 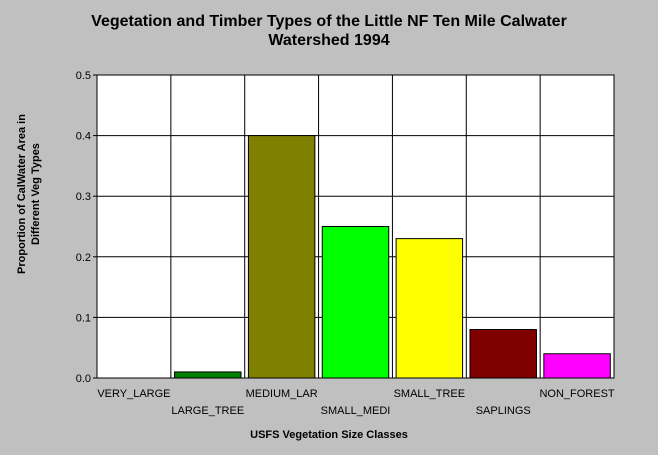 What do you see at coordinates (430, 394) in the screenshot?
I see `x-tick-label: SMALL_TREE` at bounding box center [430, 394].